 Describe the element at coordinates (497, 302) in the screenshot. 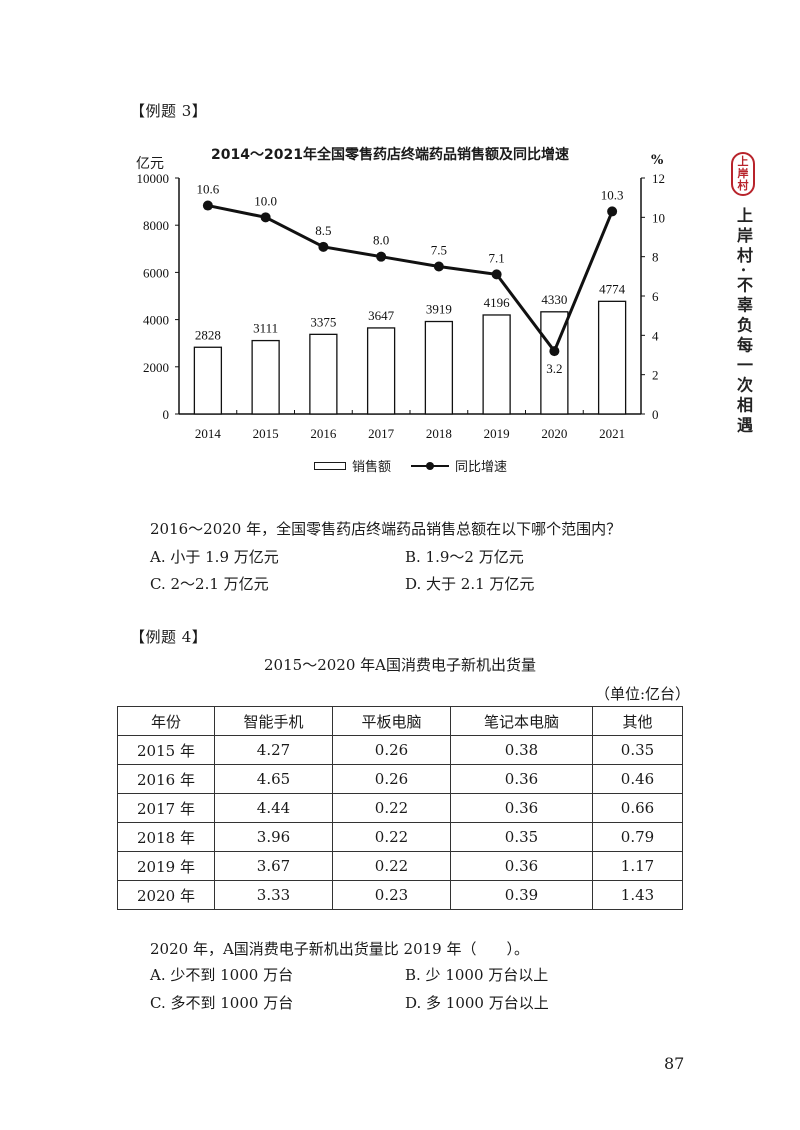

I see `bar-value-label: 4196` at that location.